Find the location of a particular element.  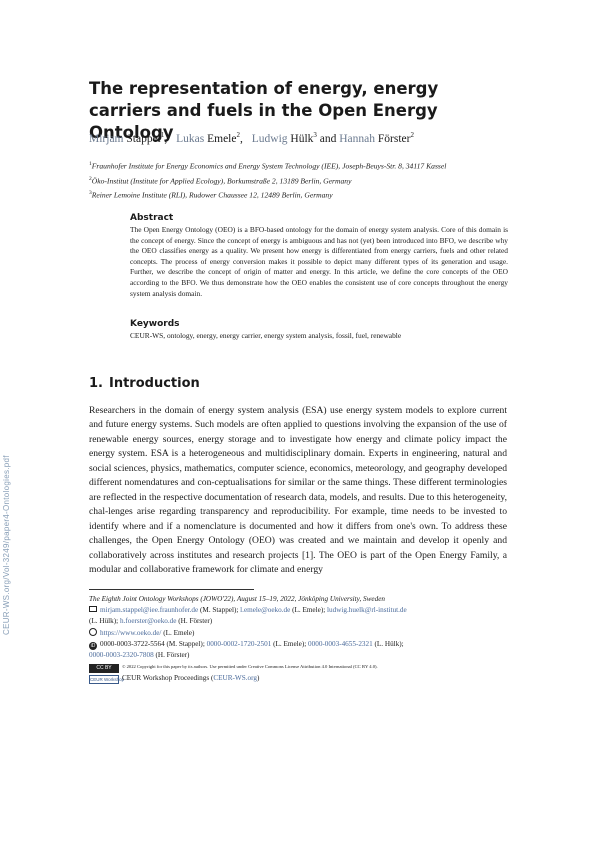

orcid-line-2: 0000-0003-2320-7808 (H. Förster) is located at coordinates (139, 655).